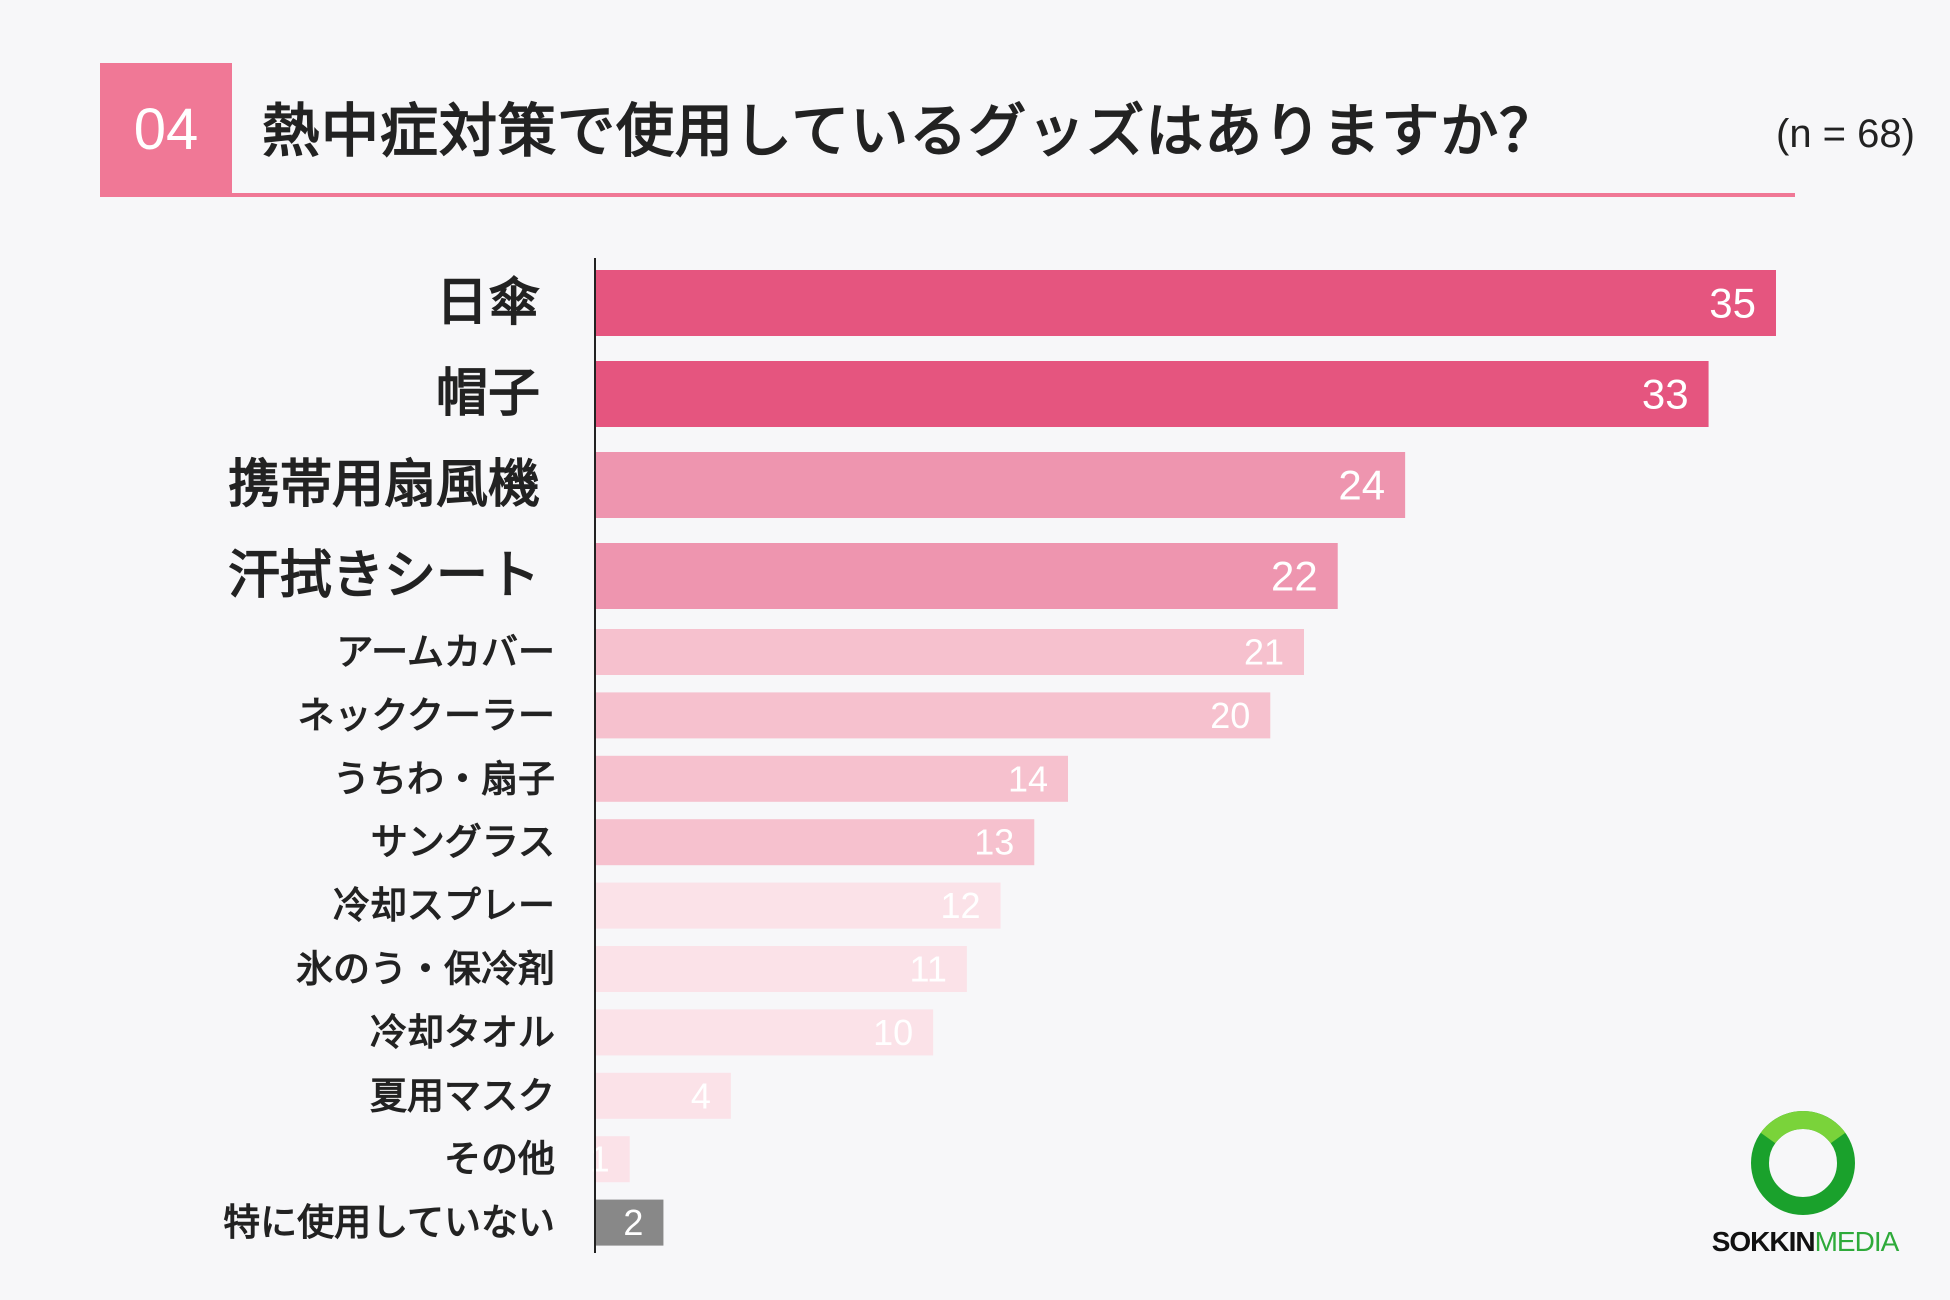 The width and height of the screenshot is (1950, 1300). What do you see at coordinates (463, 842) in the screenshot?
I see `category-label: サングラス` at bounding box center [463, 842].